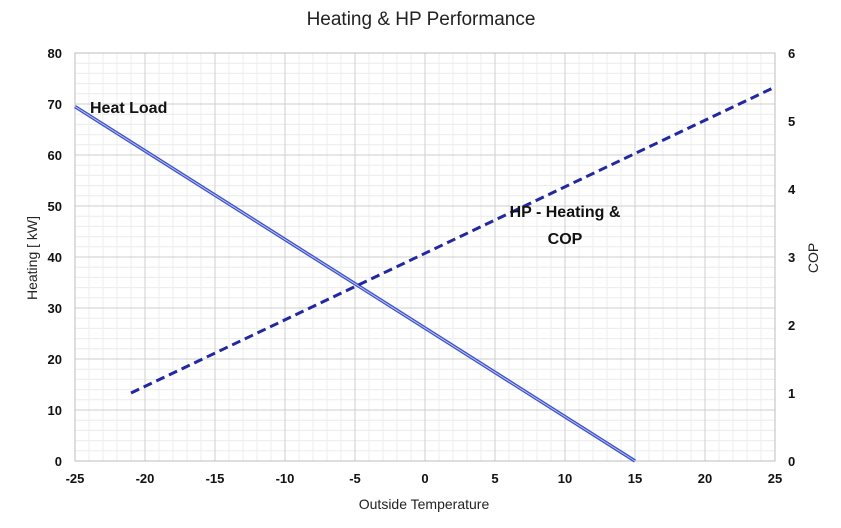 The image size is (841, 528). What do you see at coordinates (55, 53) in the screenshot?
I see `y-tick-label: 80` at bounding box center [55, 53].